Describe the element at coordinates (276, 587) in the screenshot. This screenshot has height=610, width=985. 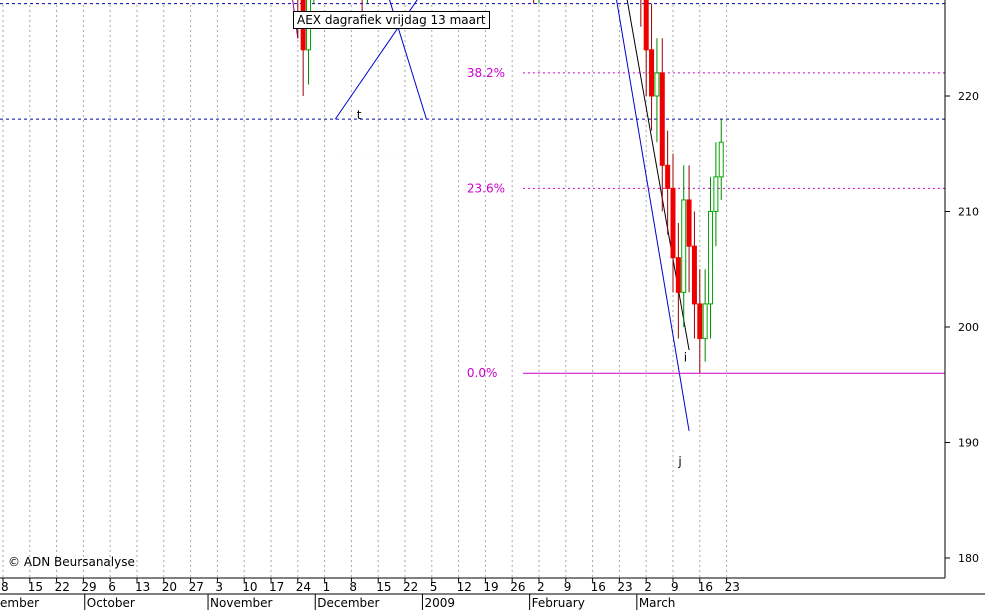
I see `x-tick-label: 17` at that location.